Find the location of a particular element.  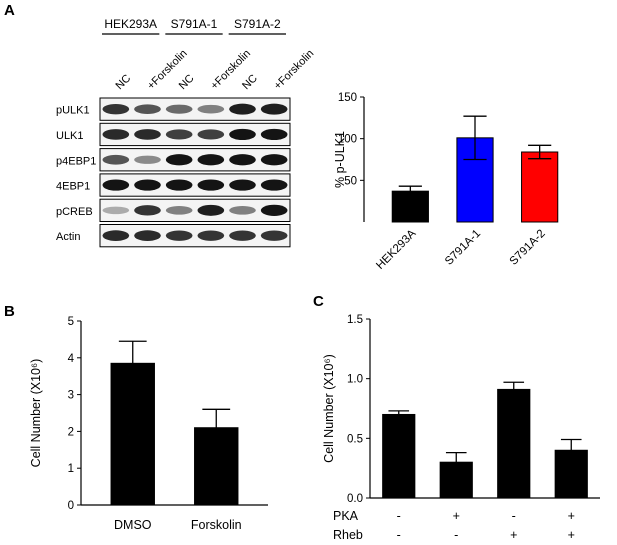

y-tick-label: 150 is located at coordinates (347, 98).